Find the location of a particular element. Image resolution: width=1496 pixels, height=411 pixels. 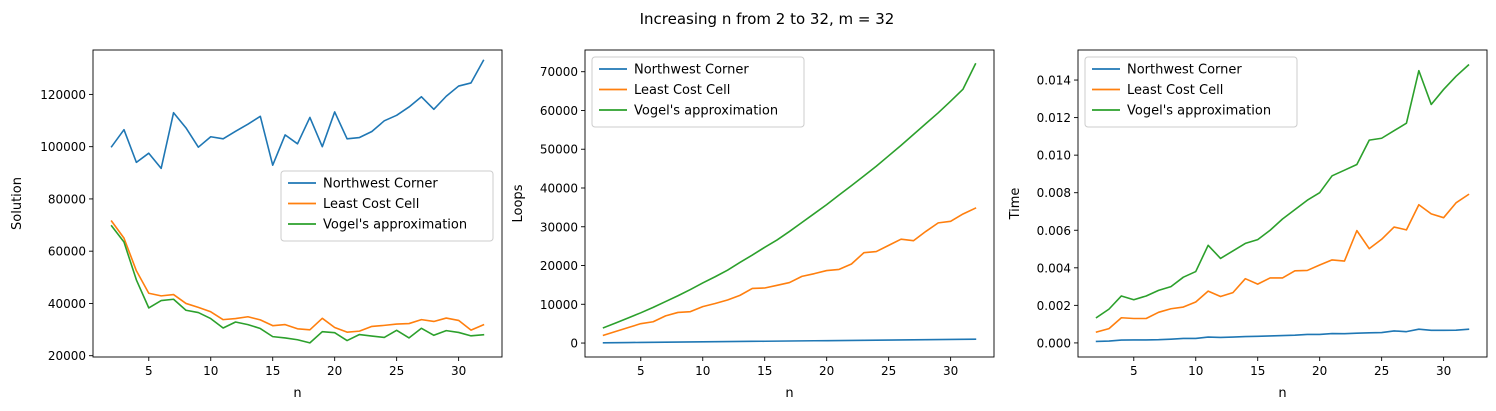

y-tick-label: 0.006 is located at coordinates (1054, 231).